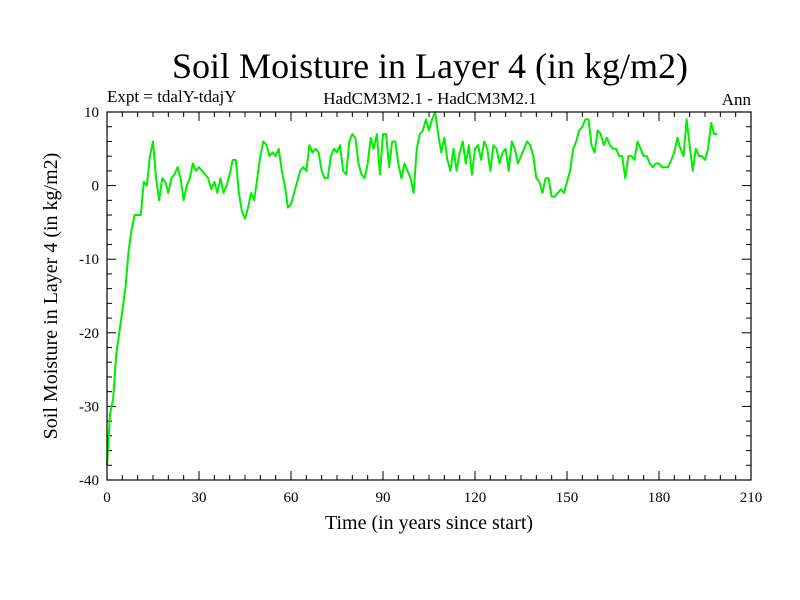 This screenshot has height=600, width=800. I want to click on y-tick-label: 10, so click(91, 113).